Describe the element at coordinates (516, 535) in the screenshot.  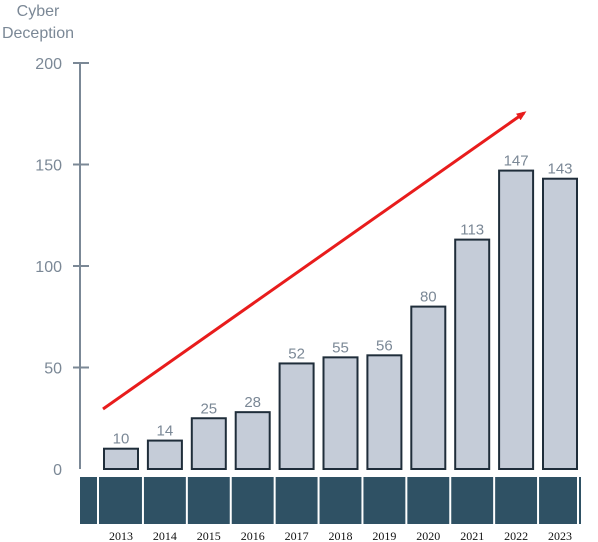
I see `x-tick-label: 2022` at that location.